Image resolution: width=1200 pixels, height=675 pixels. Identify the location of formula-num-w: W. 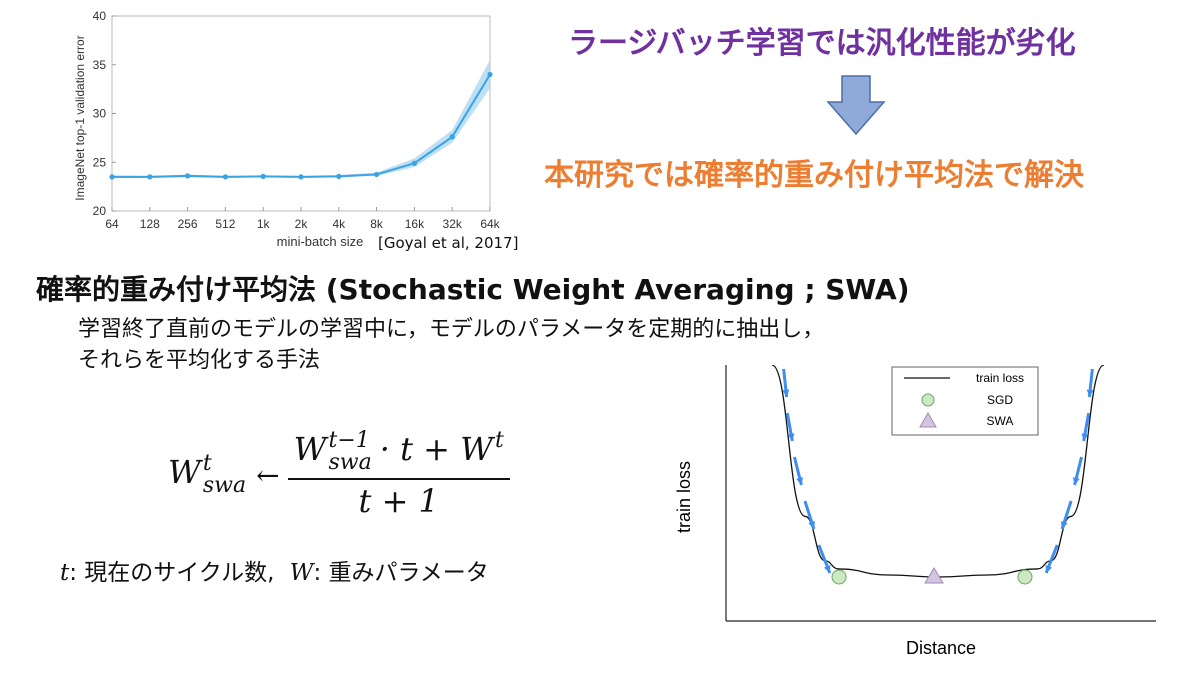
(310, 449).